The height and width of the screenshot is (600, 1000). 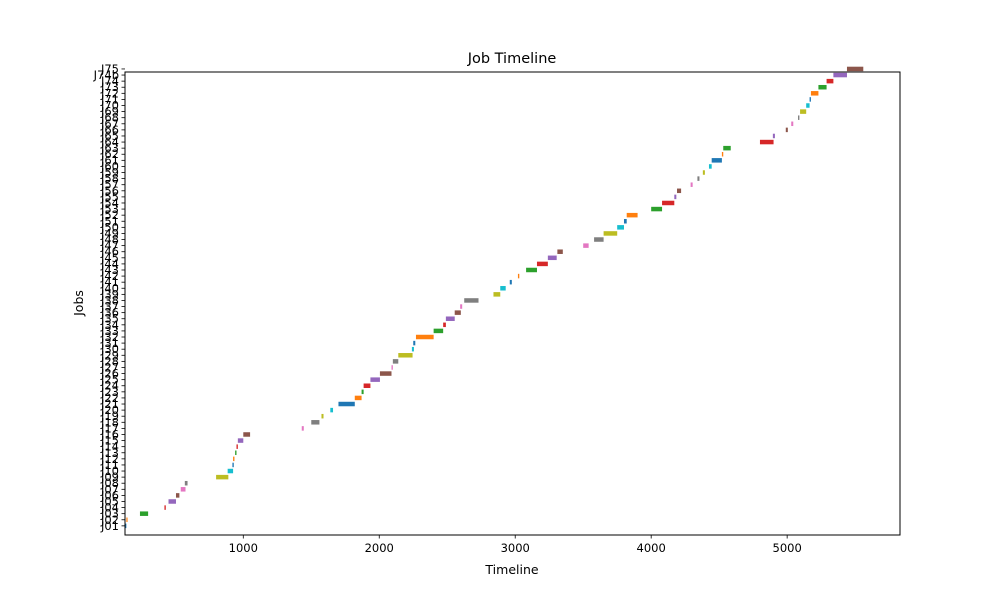 I want to click on bar-j40, so click(x=503, y=288).